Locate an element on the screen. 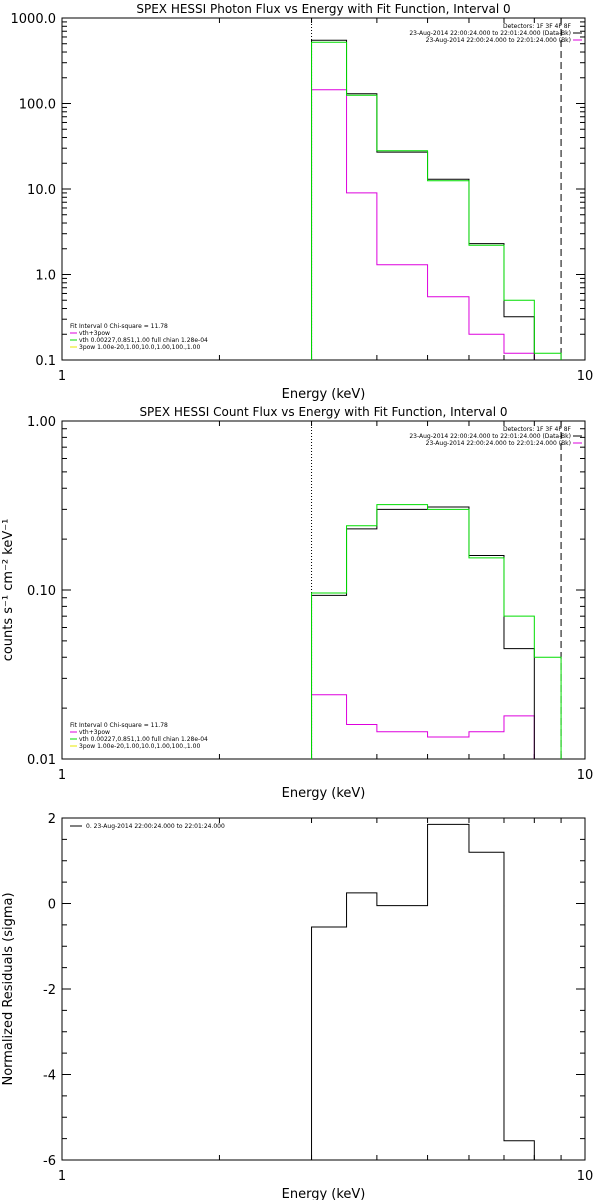 Image resolution: width=600 pixels, height=1200 pixels. y-tick-label: -4 is located at coordinates (49, 1076).